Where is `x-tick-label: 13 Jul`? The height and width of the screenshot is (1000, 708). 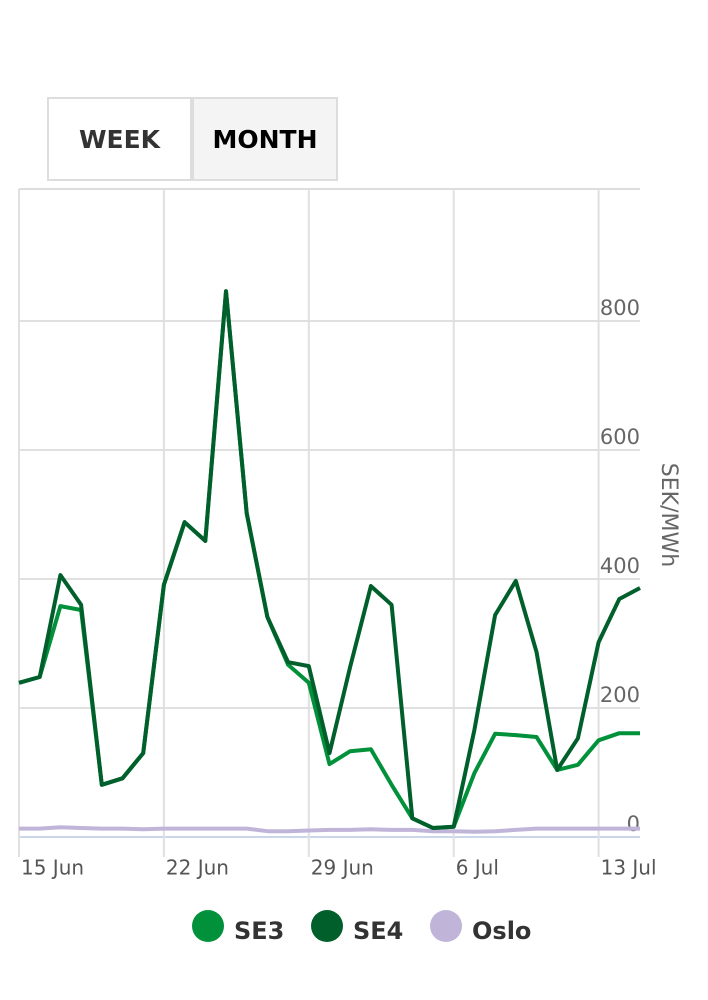 x-tick-label: 13 Jul is located at coordinates (629, 868).